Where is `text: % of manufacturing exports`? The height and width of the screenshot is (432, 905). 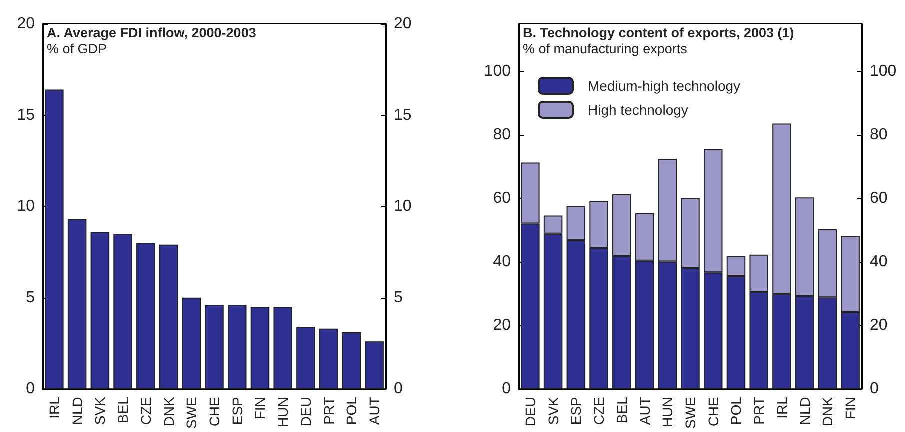
text: % of manufacturing exports is located at coordinates (605, 49).